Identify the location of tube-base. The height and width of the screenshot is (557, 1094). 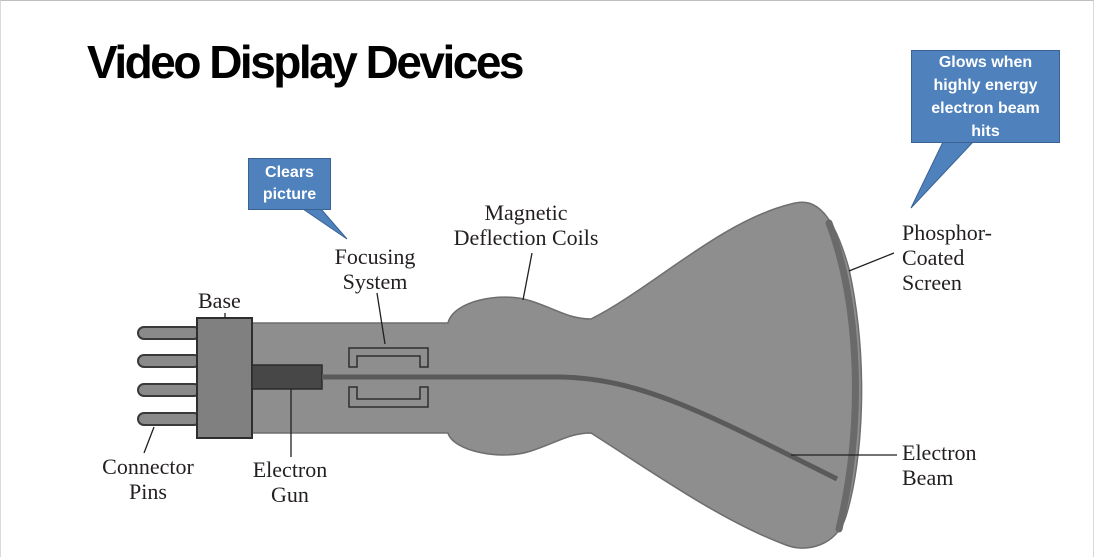
(224, 378).